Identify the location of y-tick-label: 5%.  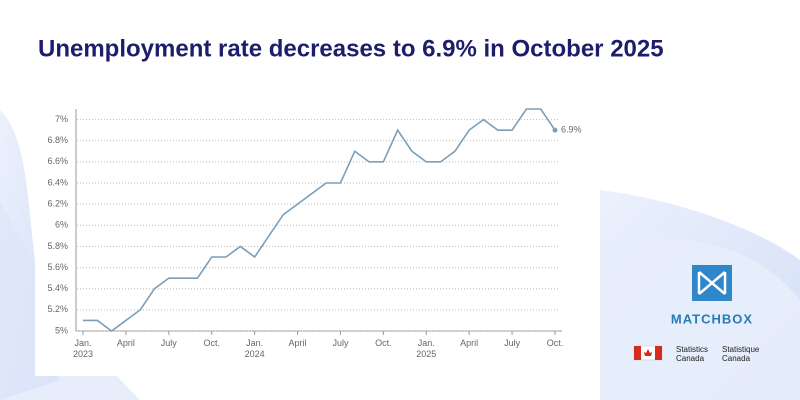
(61, 330).